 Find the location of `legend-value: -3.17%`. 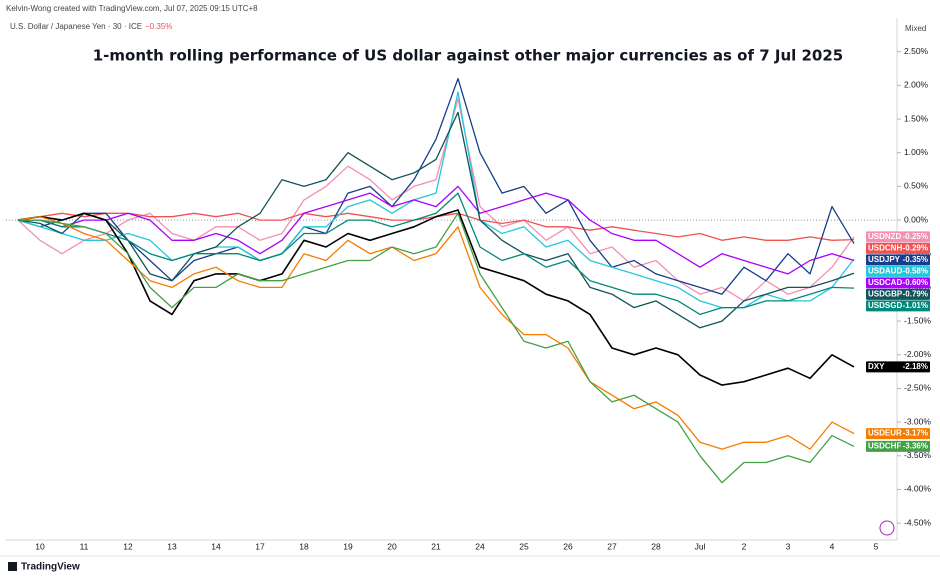

legend-value: -3.17% is located at coordinates (915, 433).